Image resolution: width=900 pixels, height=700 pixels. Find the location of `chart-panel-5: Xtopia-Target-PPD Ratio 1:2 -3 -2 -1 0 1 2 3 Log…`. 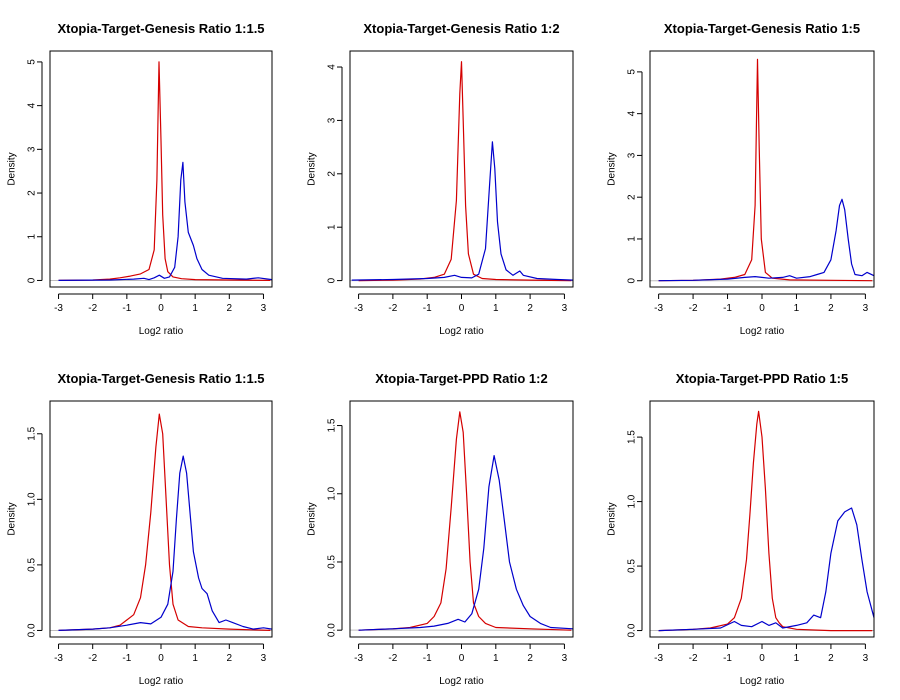

chart-panel-5: Xtopia-Target-PPD Ratio 1:2 -3 -2 -1 0 1 2 3 Log… is located at coordinates (440, 529).